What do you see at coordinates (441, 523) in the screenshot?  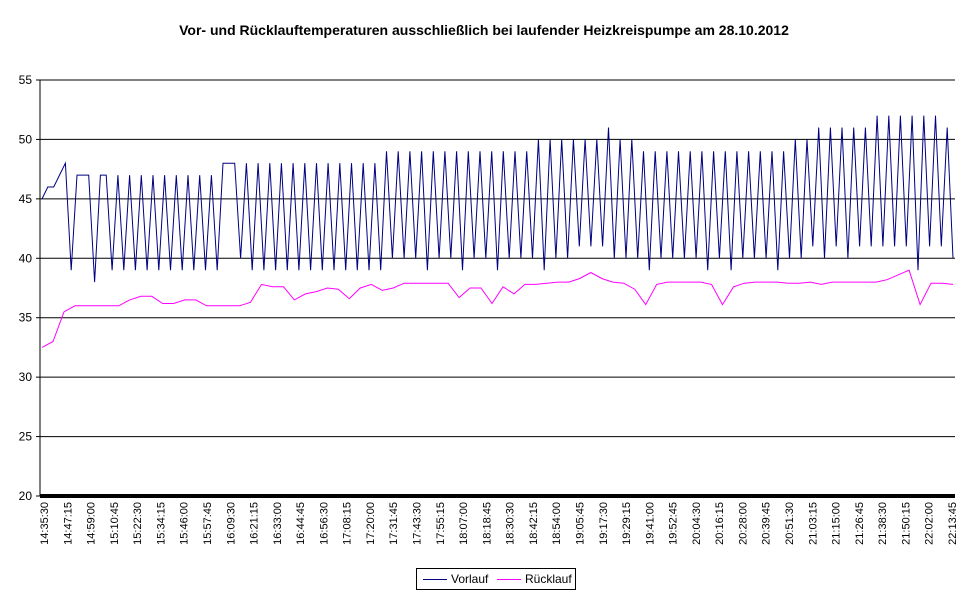 I see `x-tick-label: 17:55:15` at bounding box center [441, 523].